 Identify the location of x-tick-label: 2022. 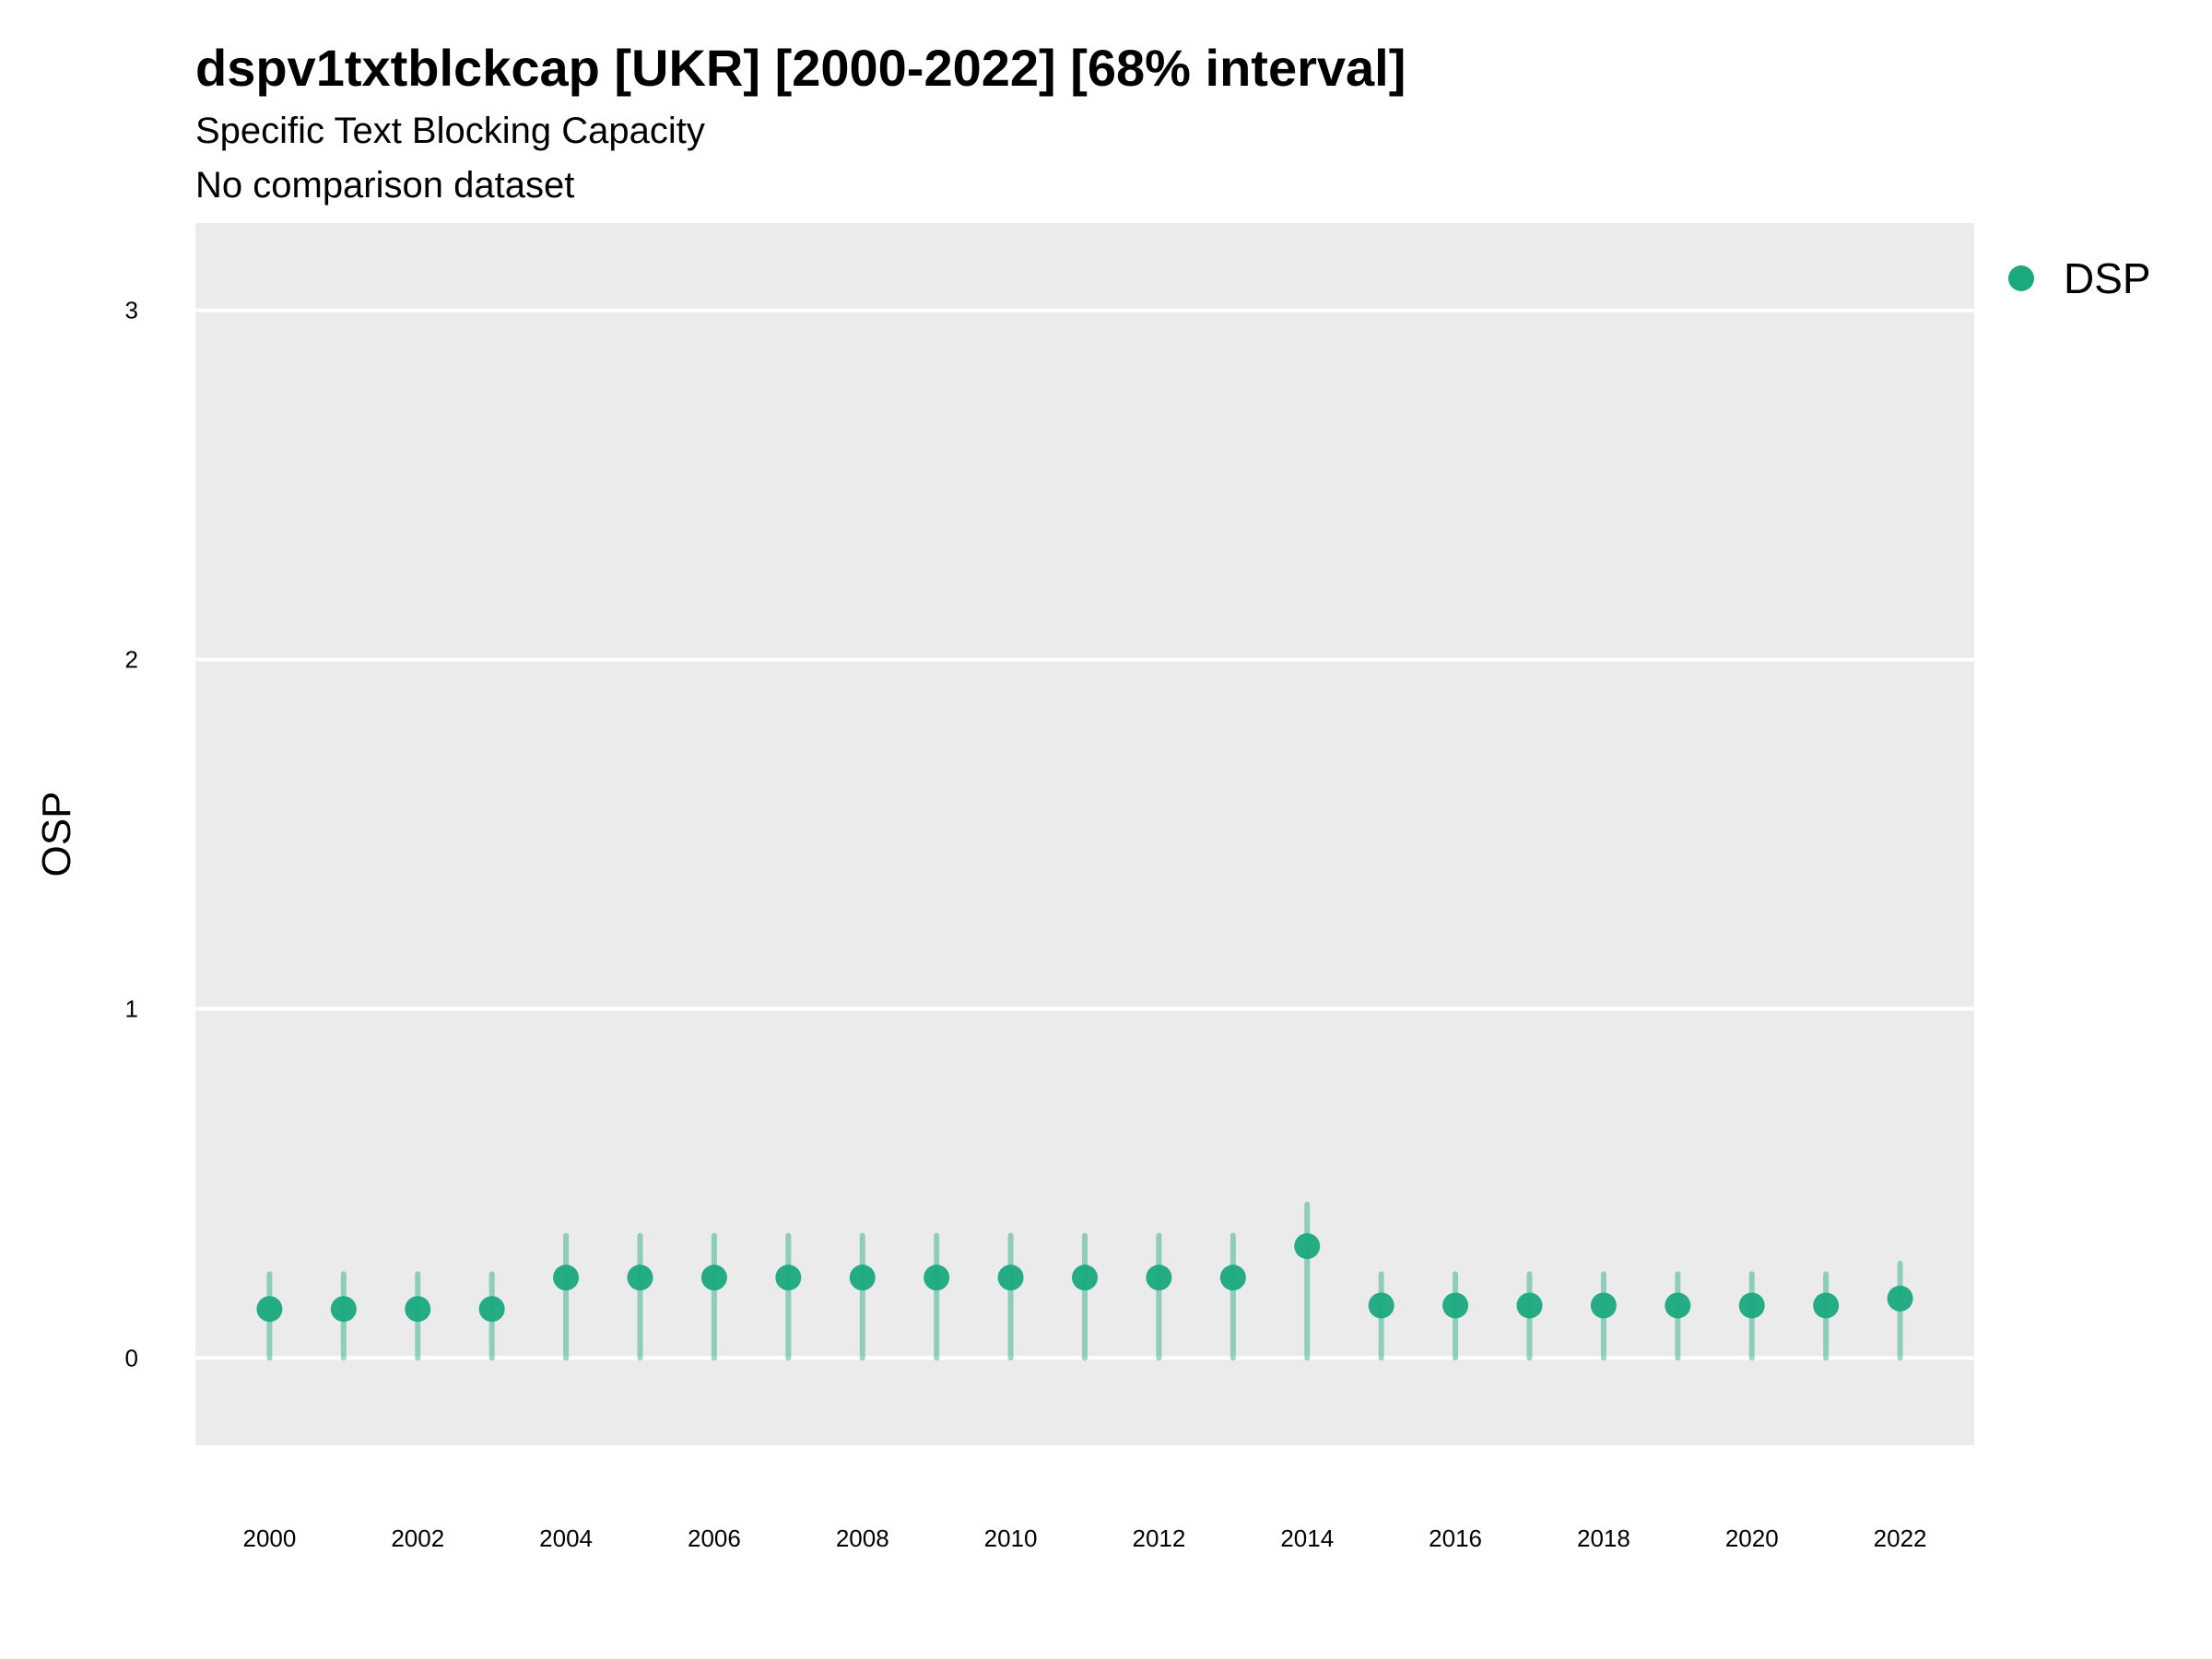
(1900, 1538).